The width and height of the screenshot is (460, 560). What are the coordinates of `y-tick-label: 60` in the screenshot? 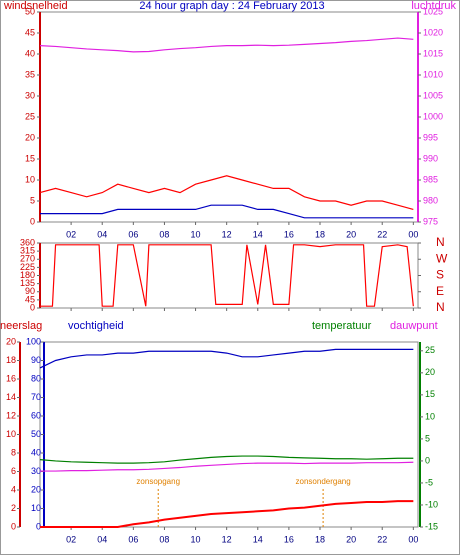 It's located at (36, 415).